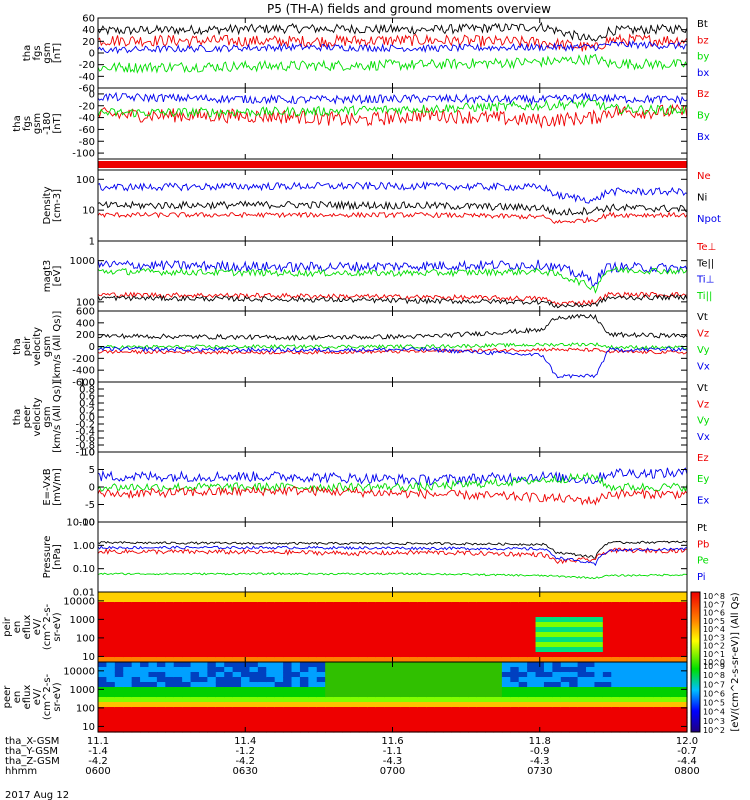 The width and height of the screenshot is (750, 800). Describe the element at coordinates (392, 53) in the screenshot. I see `panel-frame` at that location.